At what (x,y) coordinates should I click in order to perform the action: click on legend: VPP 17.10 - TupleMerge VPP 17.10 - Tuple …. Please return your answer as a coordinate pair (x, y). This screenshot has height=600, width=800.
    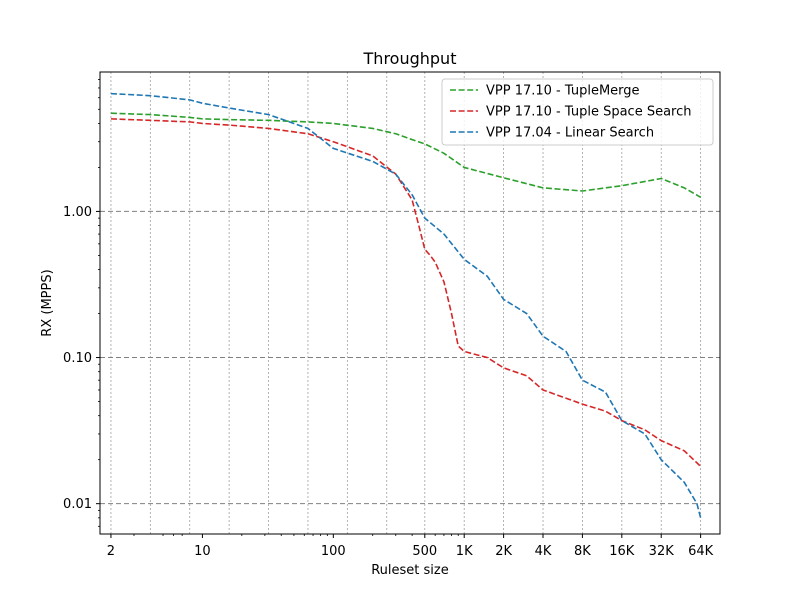
    Looking at the image, I should click on (577, 112).